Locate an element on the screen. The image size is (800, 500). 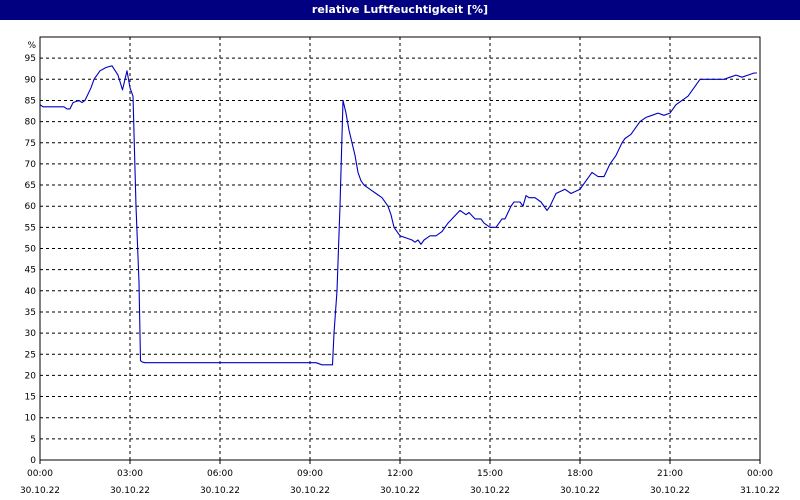
x-tick-time: 21:00 is located at coordinates (670, 474).